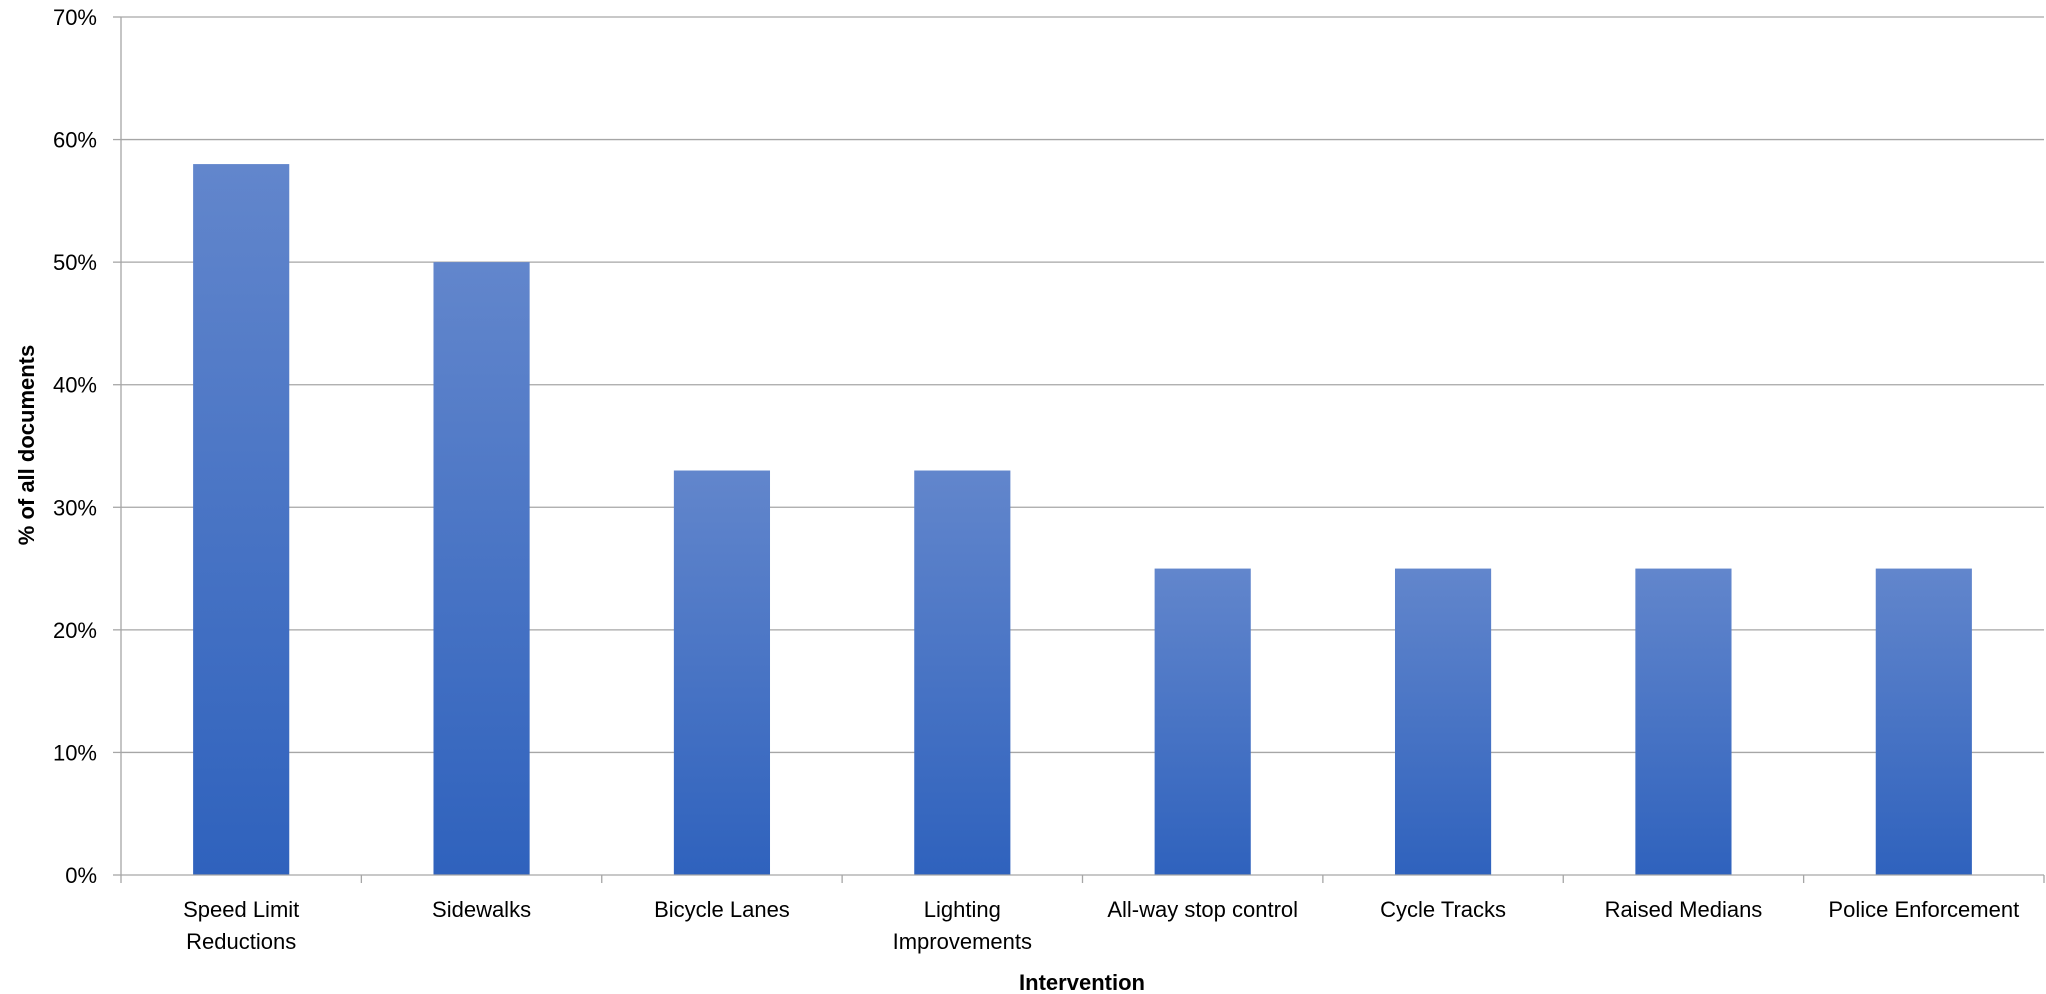  What do you see at coordinates (962, 925) in the screenshot?
I see `x-category-label: Lighting Improvements` at bounding box center [962, 925].